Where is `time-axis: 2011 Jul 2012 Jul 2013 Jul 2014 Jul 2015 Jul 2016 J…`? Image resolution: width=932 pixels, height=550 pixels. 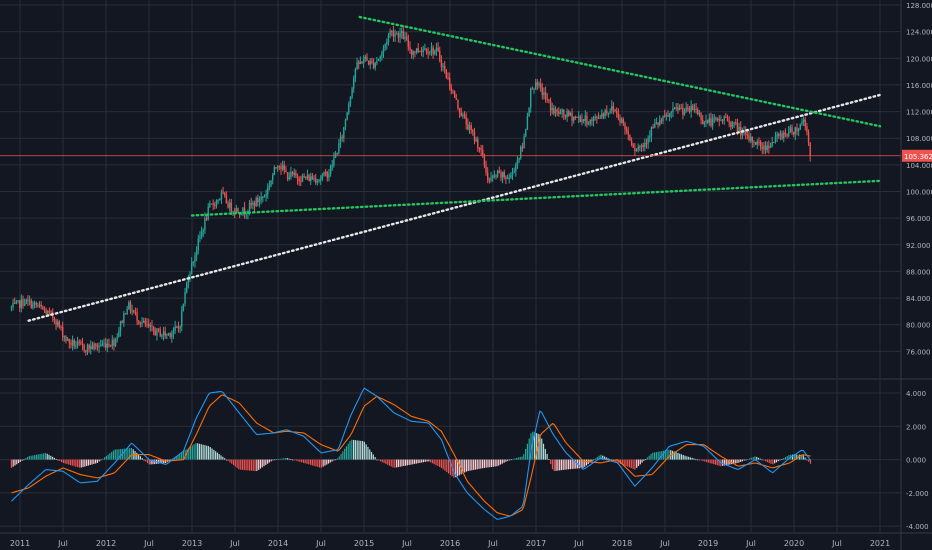
time-axis: 2011 Jul 2012 Jul 2013 Jul 2014 Jul 2015 Jul 2016 J… is located at coordinates (450, 543).